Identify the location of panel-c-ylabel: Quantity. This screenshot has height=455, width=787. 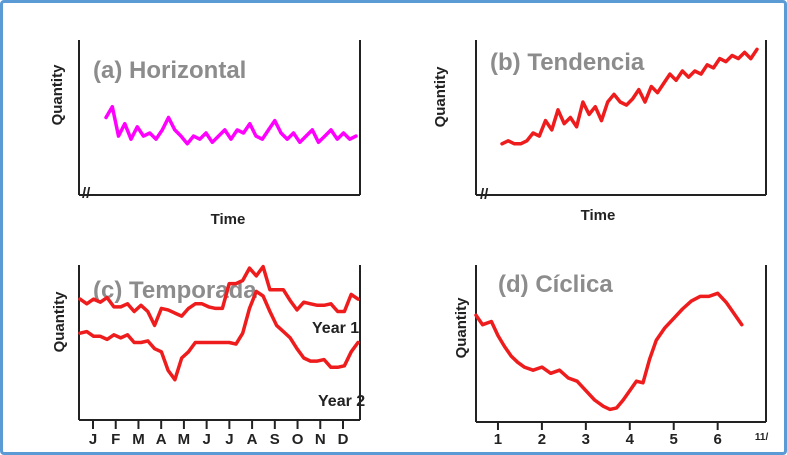
(59, 321).